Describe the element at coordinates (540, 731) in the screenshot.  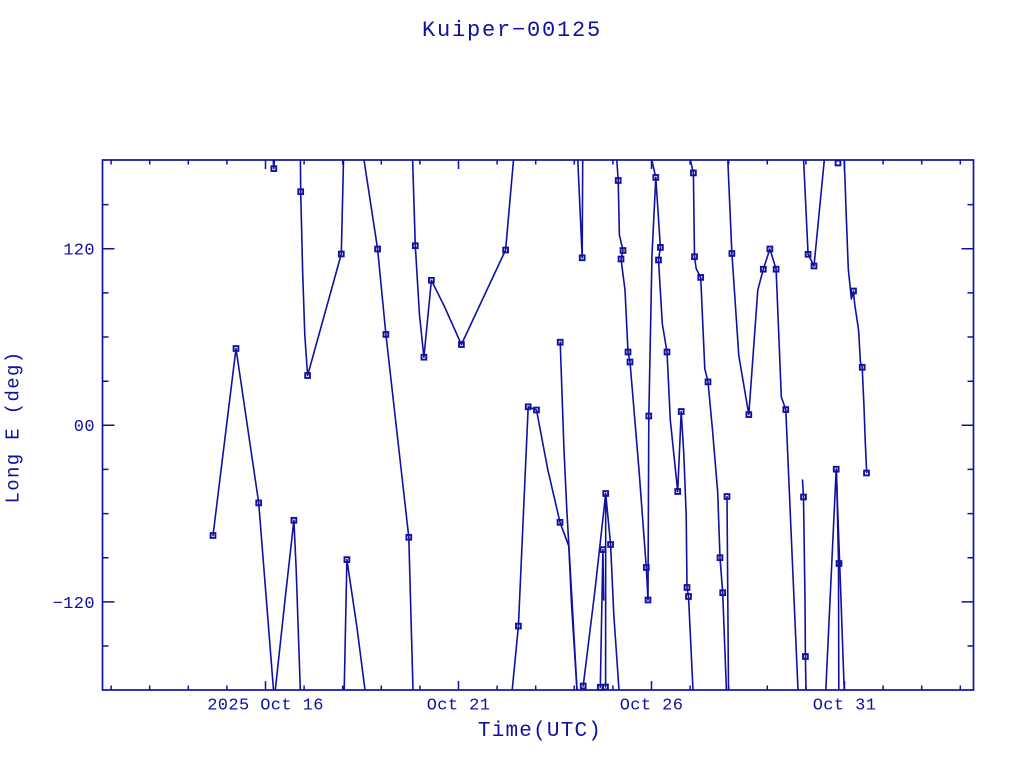
I see `svg-text: Time(UTC)` at that location.